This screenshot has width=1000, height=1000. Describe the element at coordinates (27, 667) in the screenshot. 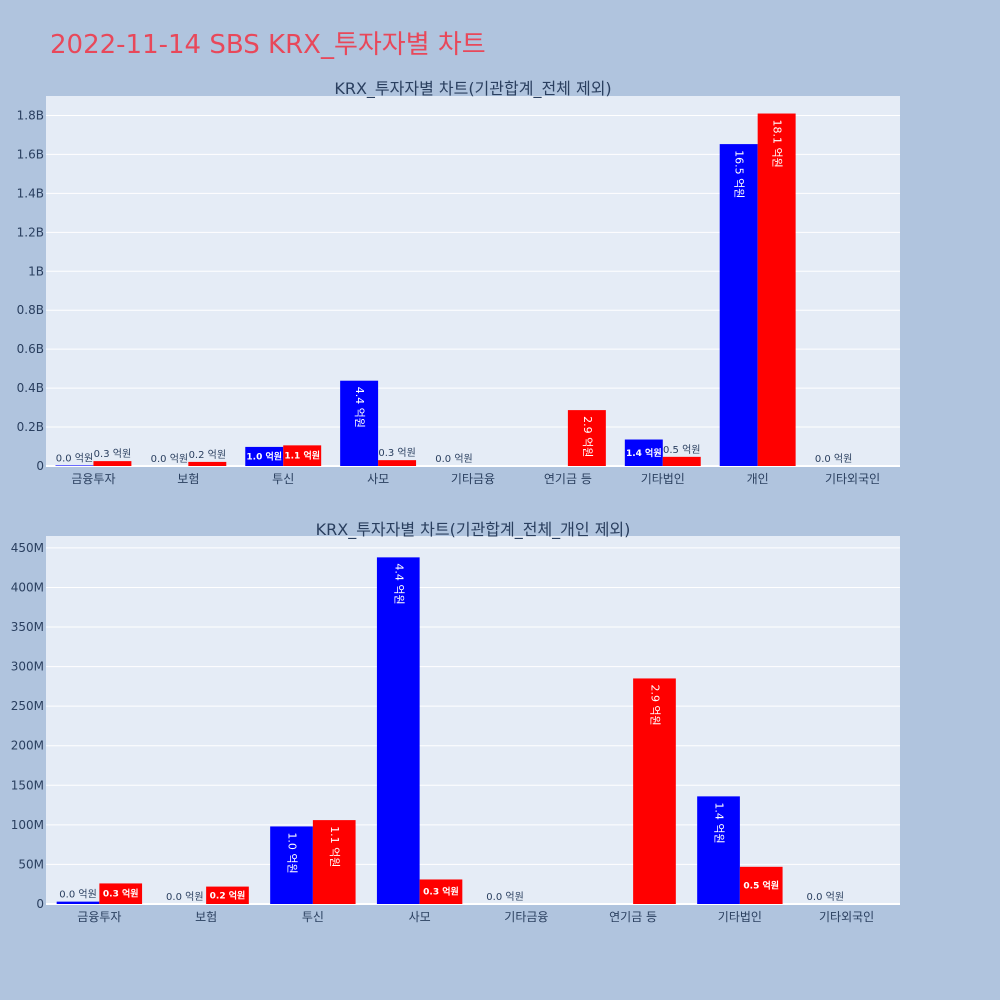

I see `y-tick-label: 300M` at that location.